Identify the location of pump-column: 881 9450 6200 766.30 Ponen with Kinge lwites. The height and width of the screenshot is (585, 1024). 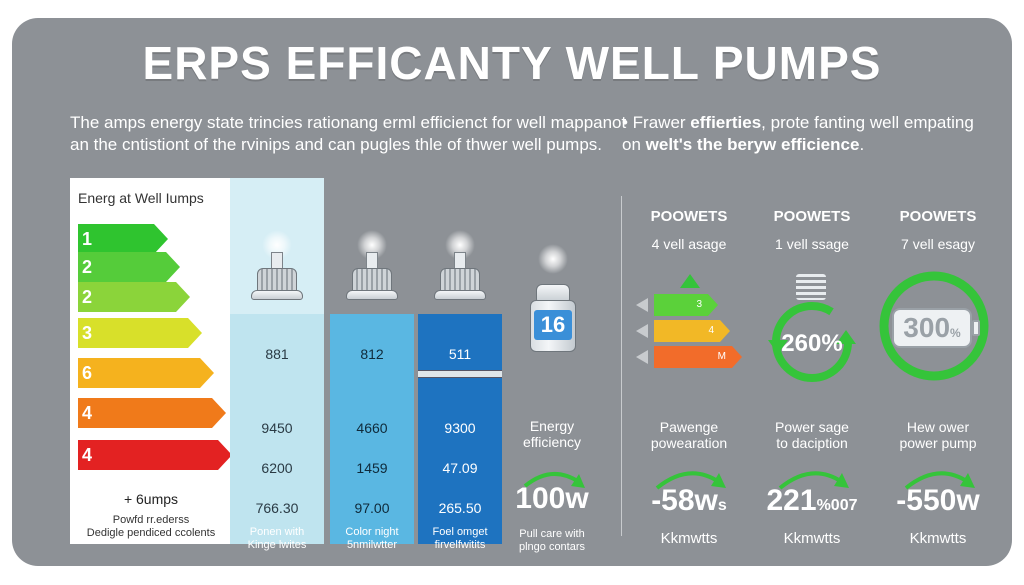
(277, 432).